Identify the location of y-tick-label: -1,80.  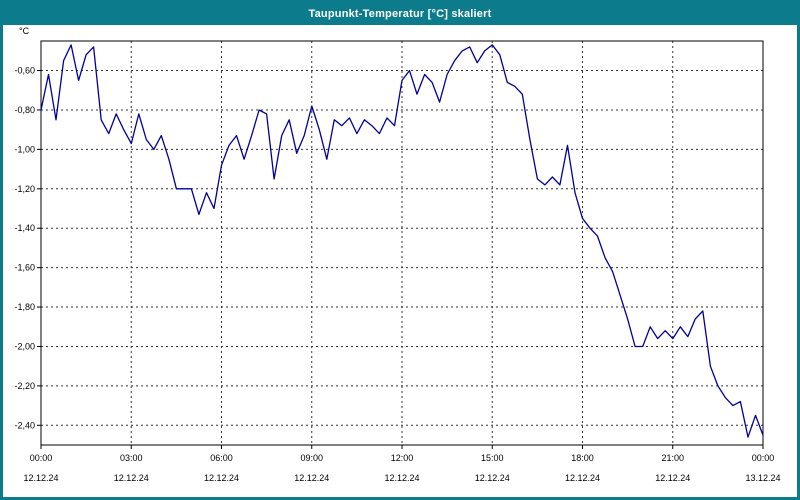
(24, 307).